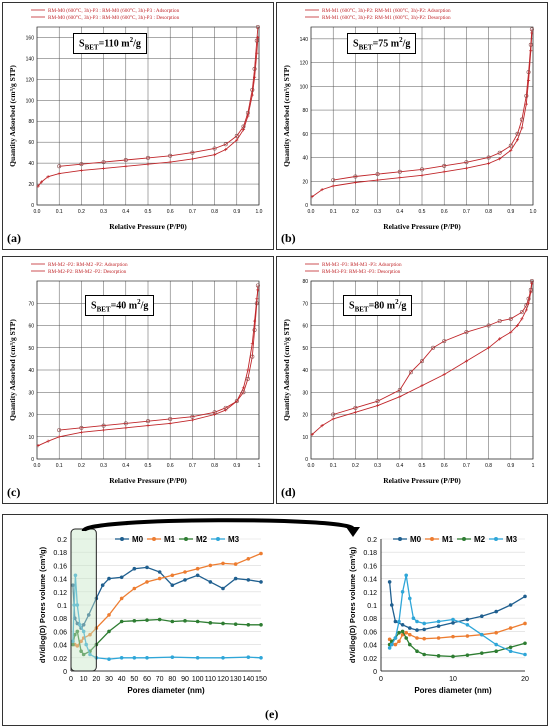  I want to click on y-tick-label: 60, so click(305, 135).